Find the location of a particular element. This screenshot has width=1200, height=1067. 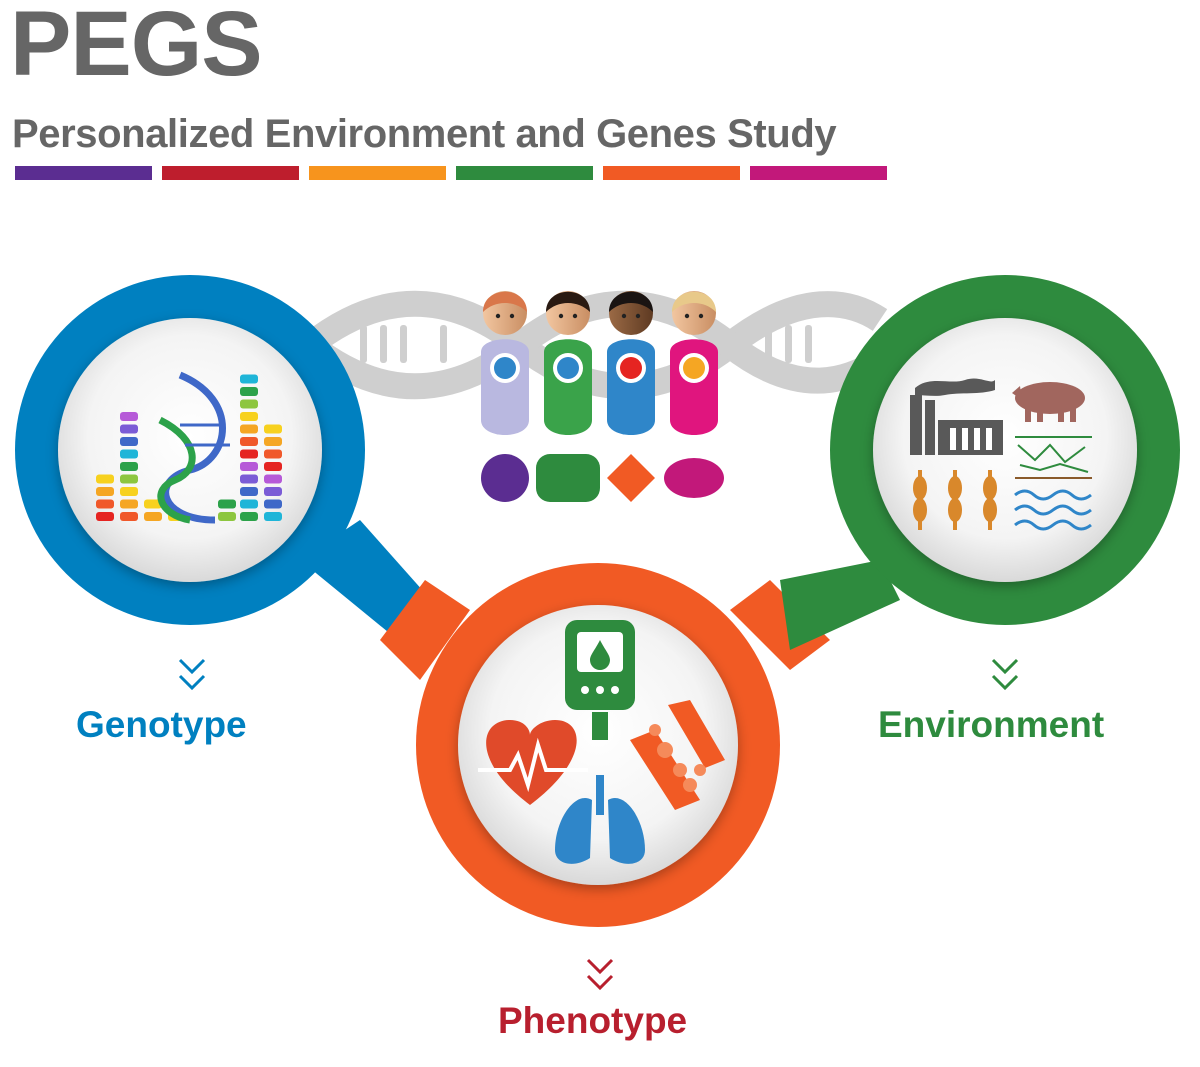

glucose-heart-lungs-cells-icon is located at coordinates (601, 742).